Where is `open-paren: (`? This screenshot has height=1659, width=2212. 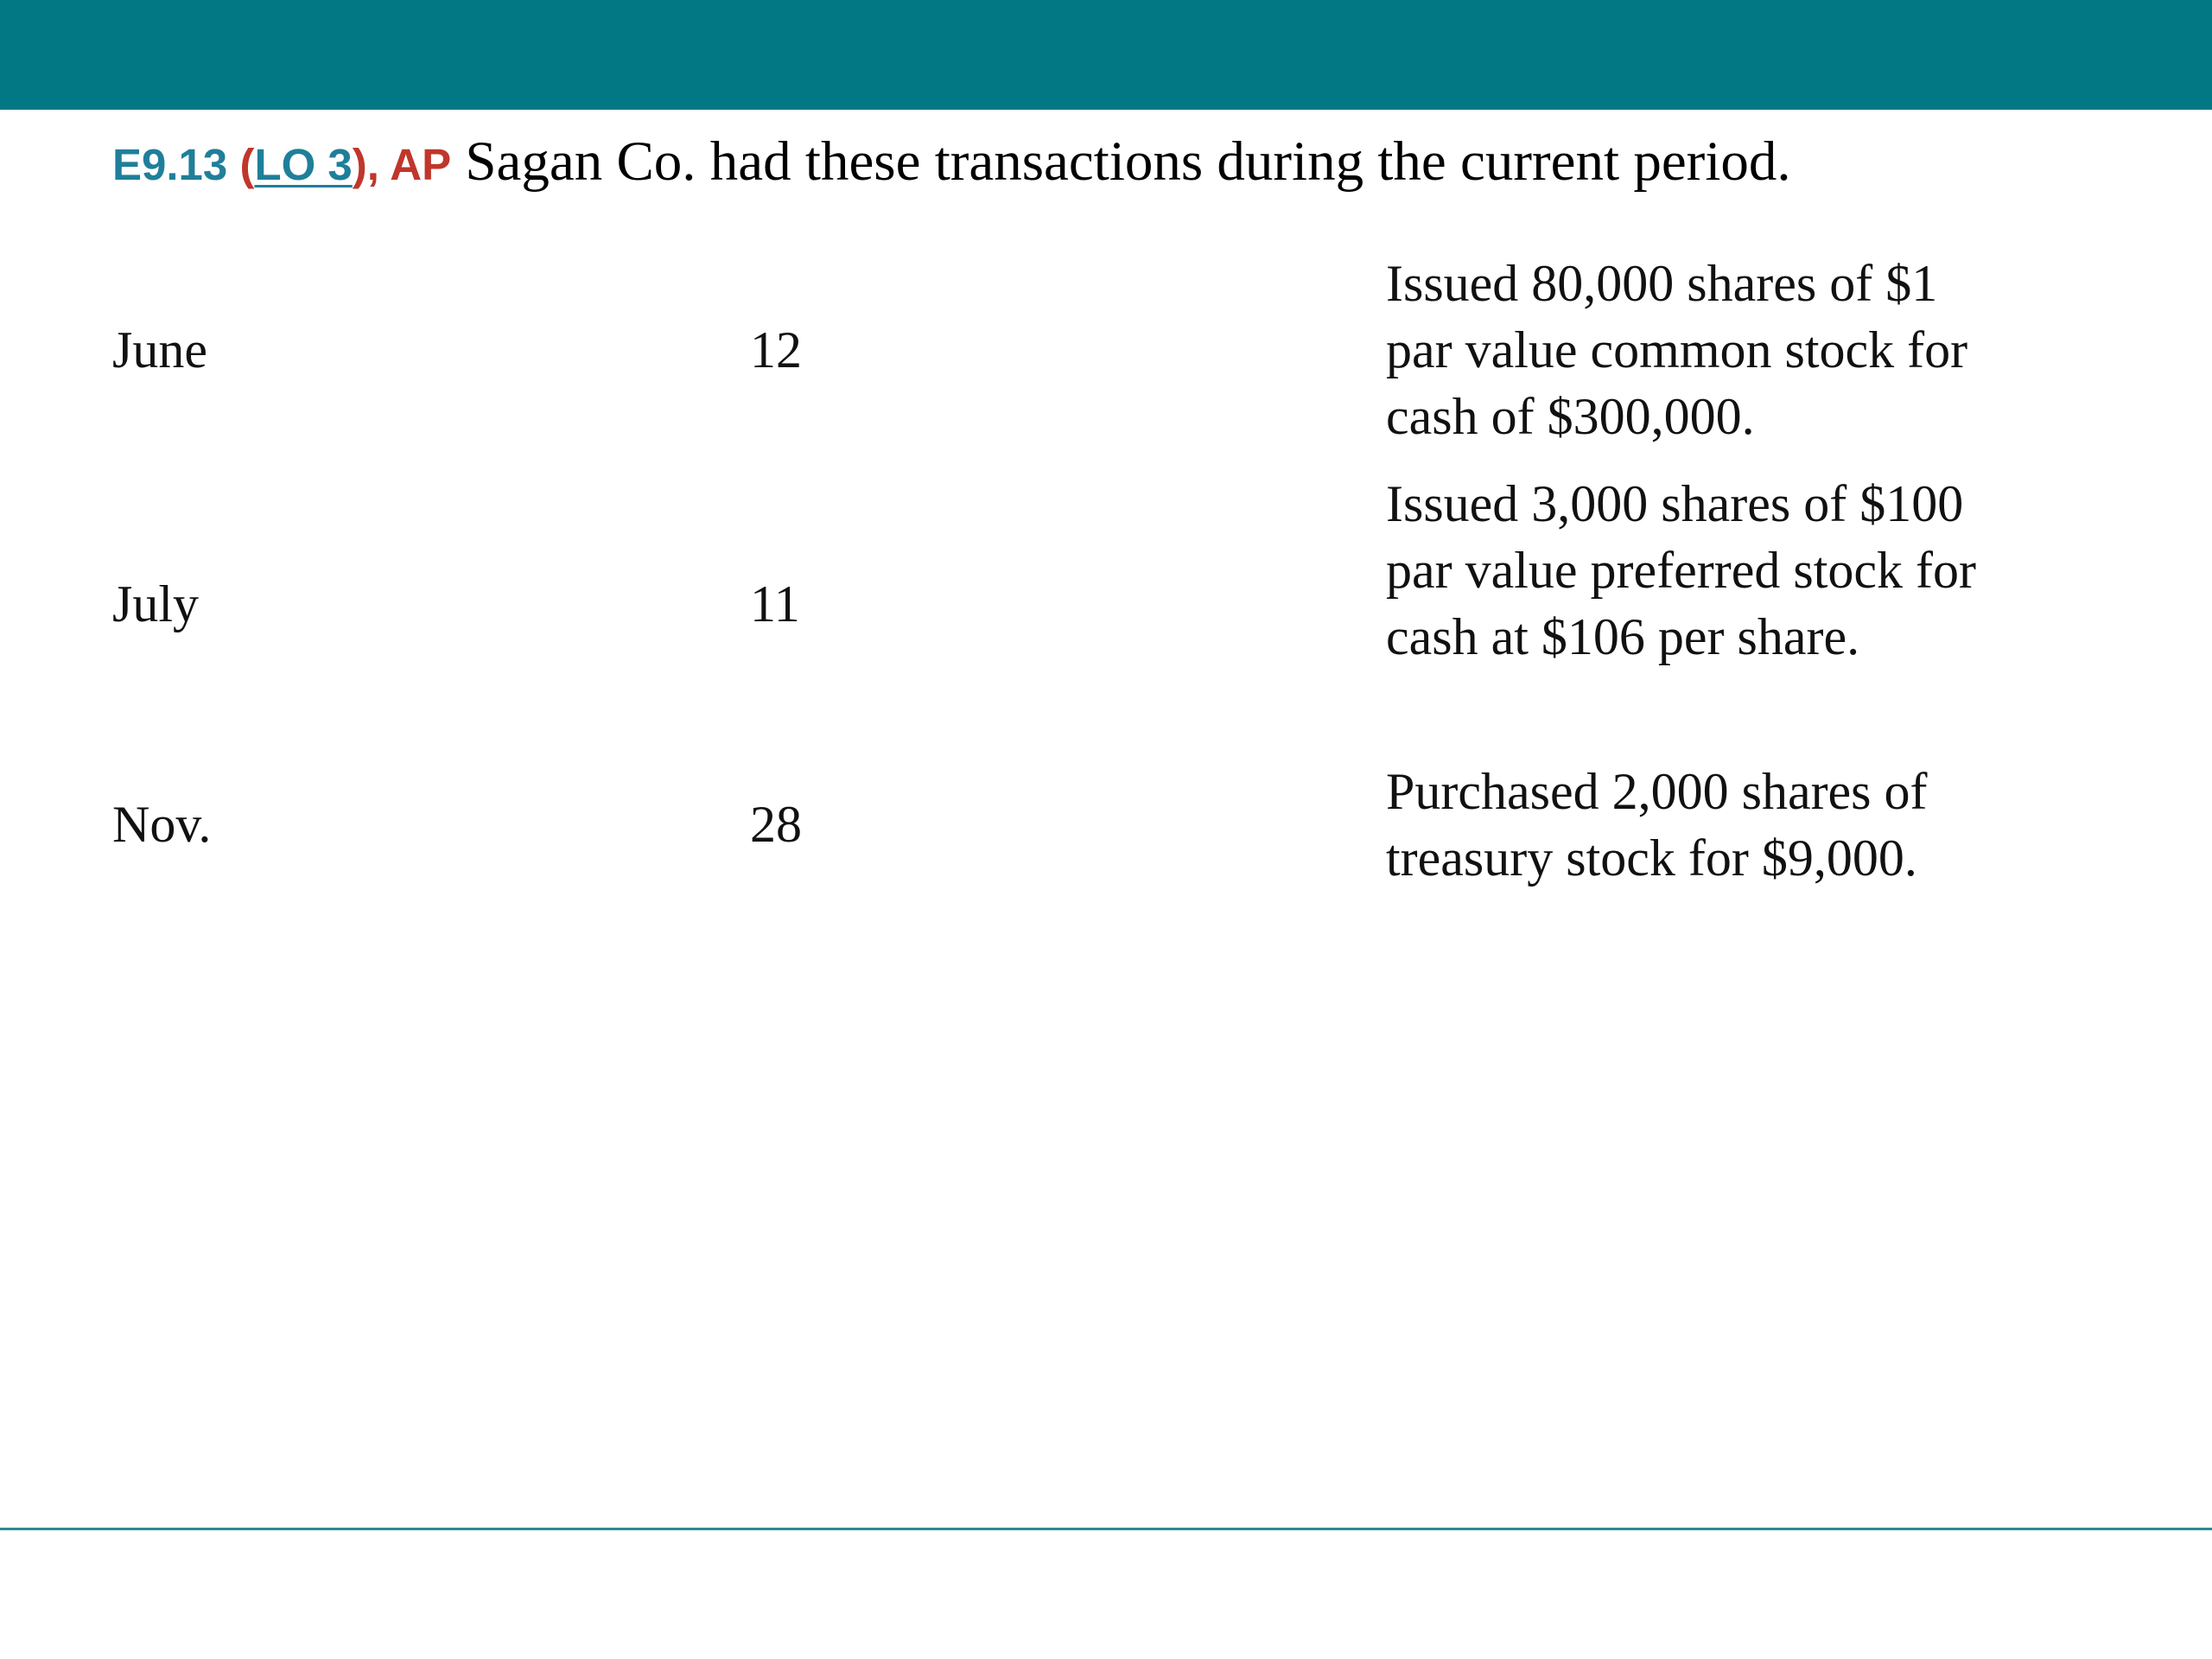 open-paren: ( is located at coordinates (247, 164).